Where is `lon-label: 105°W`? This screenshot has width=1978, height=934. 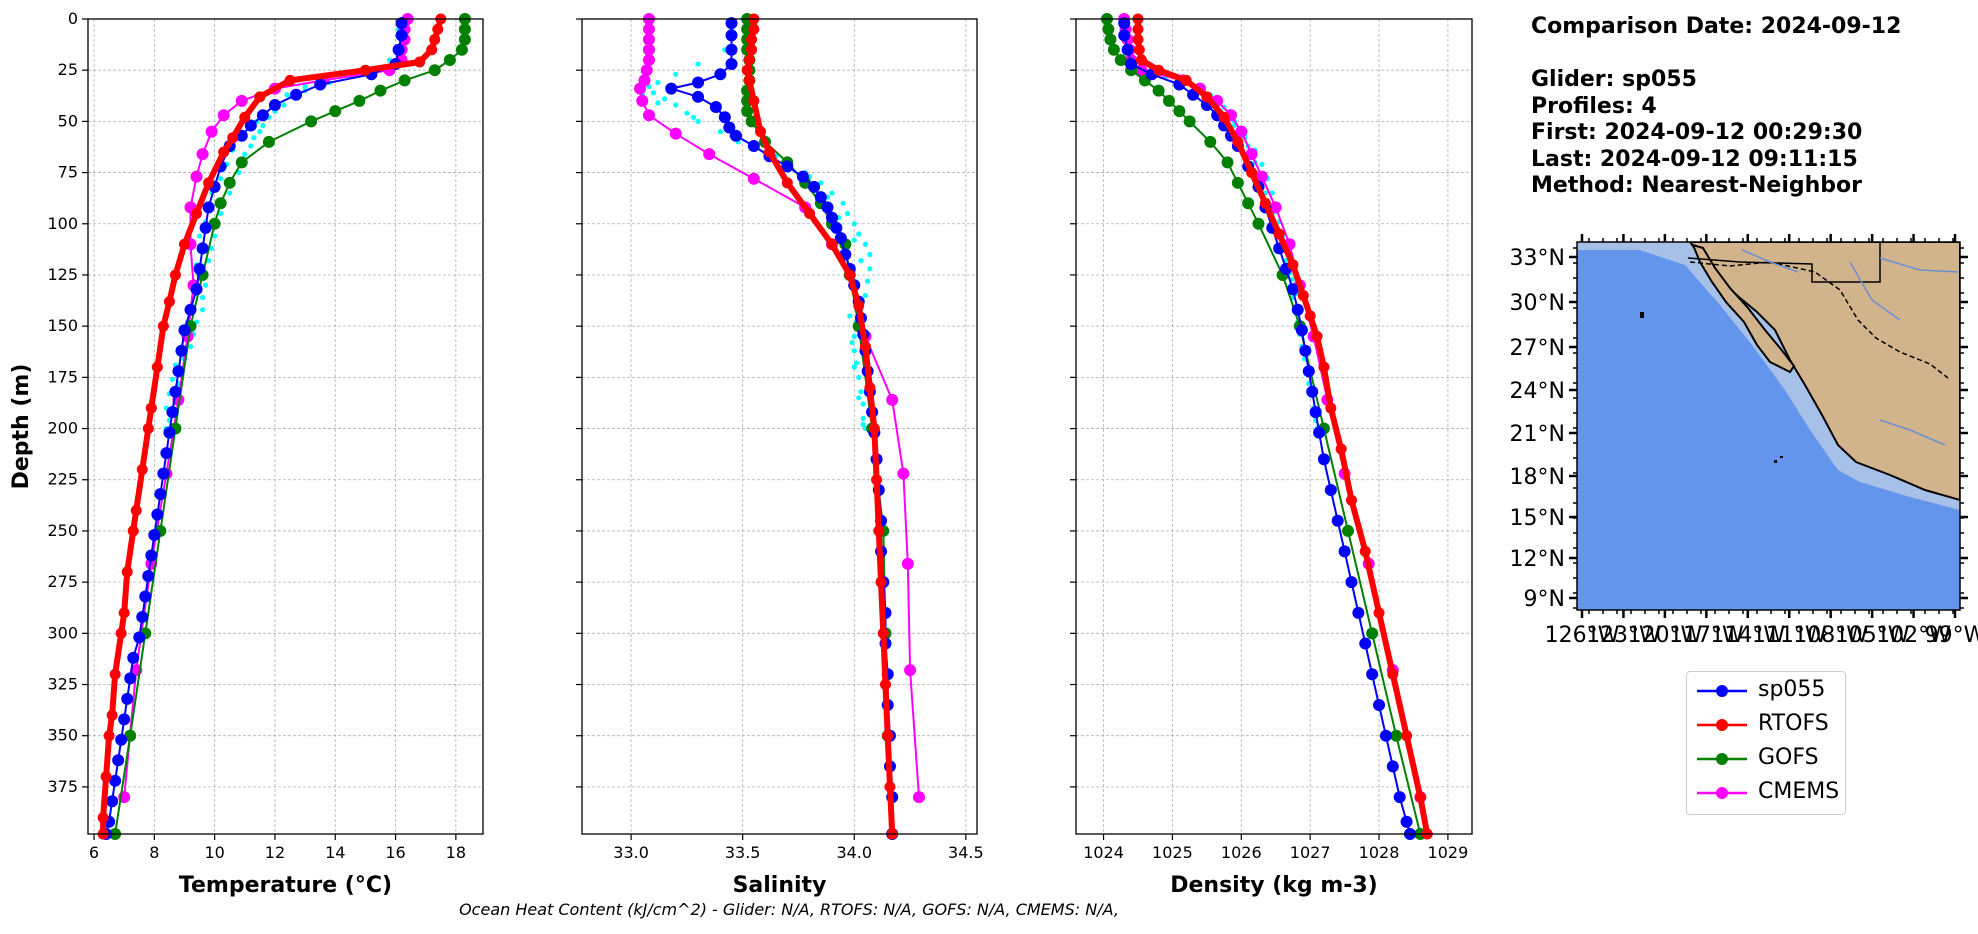 lon-label: 105°W is located at coordinates (1872, 635).